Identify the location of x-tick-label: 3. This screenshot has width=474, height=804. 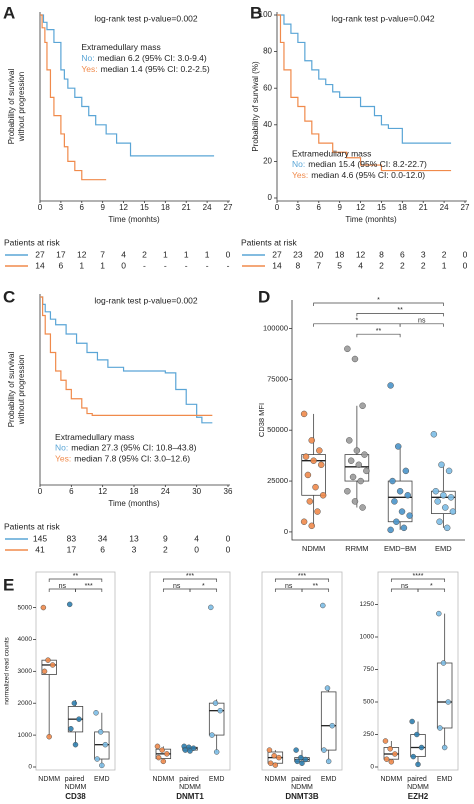
(298, 207).